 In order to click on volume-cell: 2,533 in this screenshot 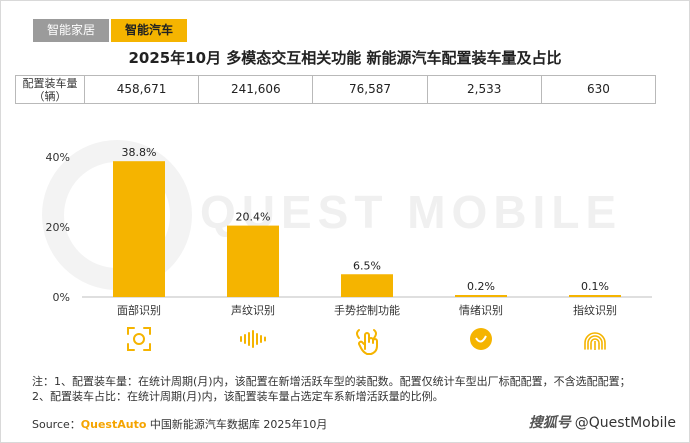, I will do `click(485, 89)`.